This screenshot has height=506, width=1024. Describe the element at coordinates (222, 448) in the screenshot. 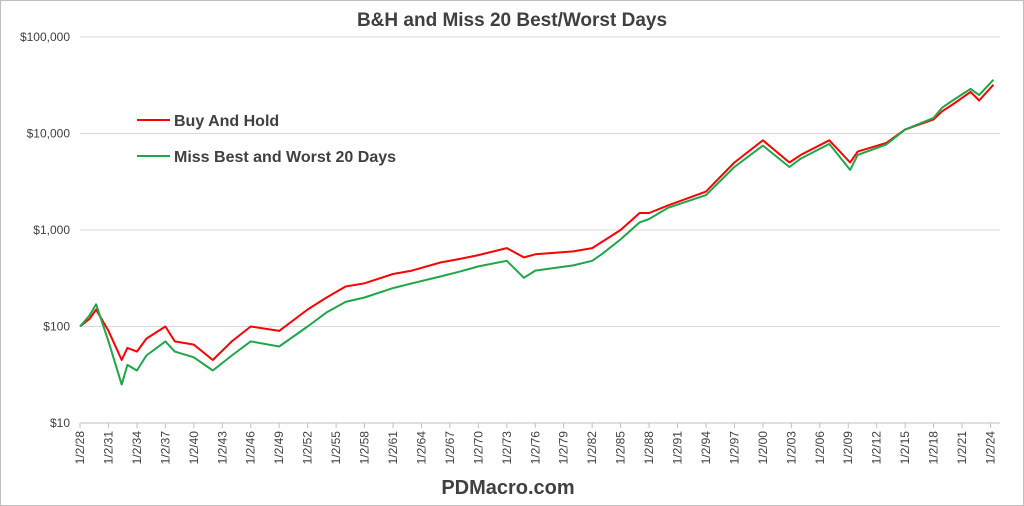

I see `x-tick-label: 1/2/43` at that location.